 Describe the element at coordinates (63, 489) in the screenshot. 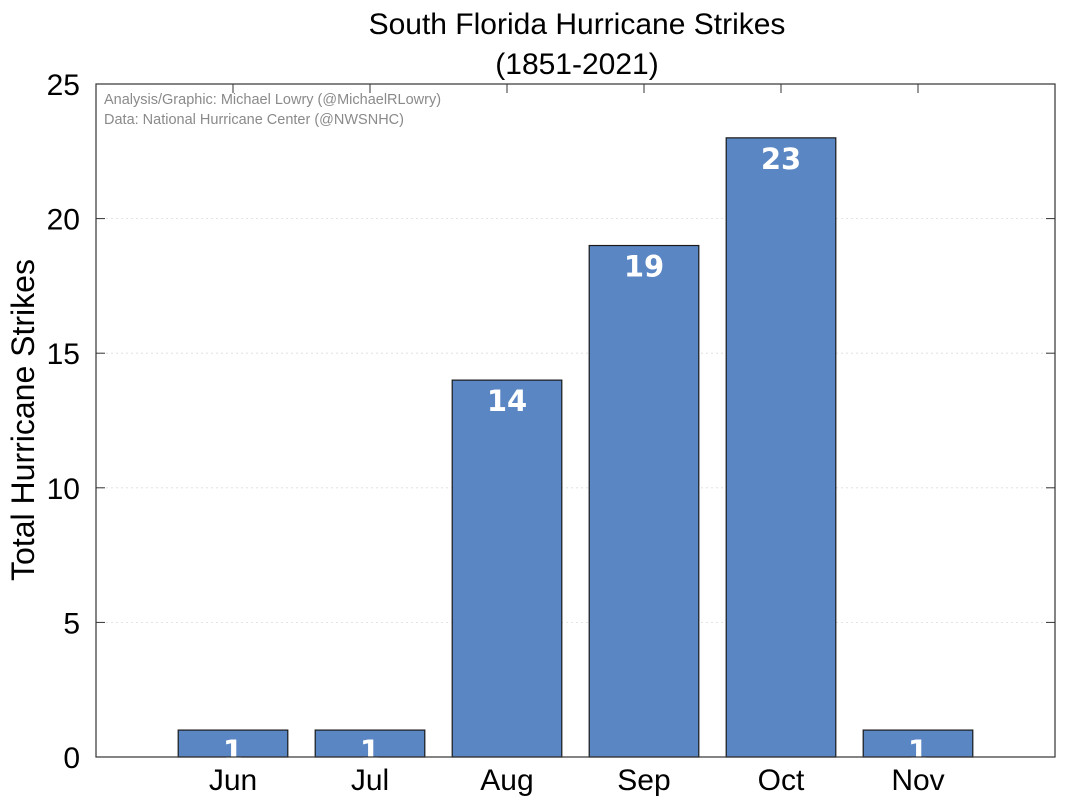

I see `y-tick-label: 10` at that location.